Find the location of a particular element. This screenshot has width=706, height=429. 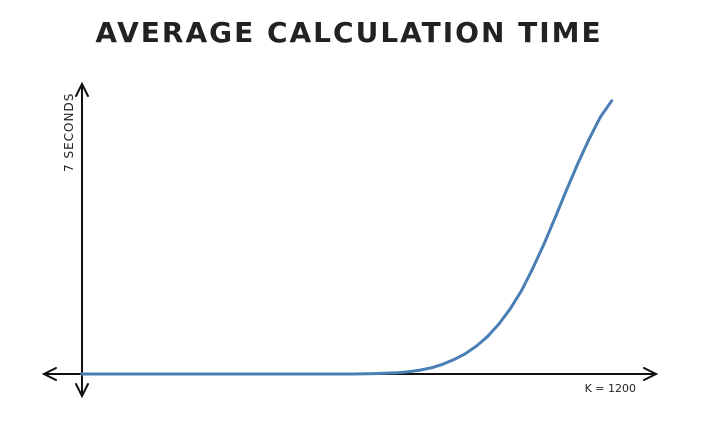

chart-title: AVERAGE CALCULATION TIME is located at coordinates (348, 32).